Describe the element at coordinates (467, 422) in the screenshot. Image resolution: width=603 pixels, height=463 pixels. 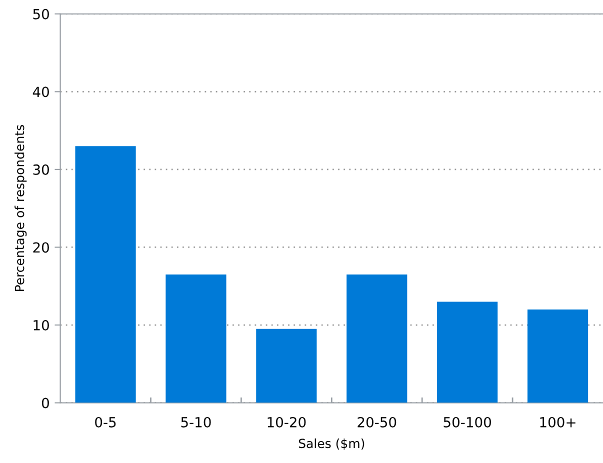
I see `x-tick-label: 50-100` at that location.